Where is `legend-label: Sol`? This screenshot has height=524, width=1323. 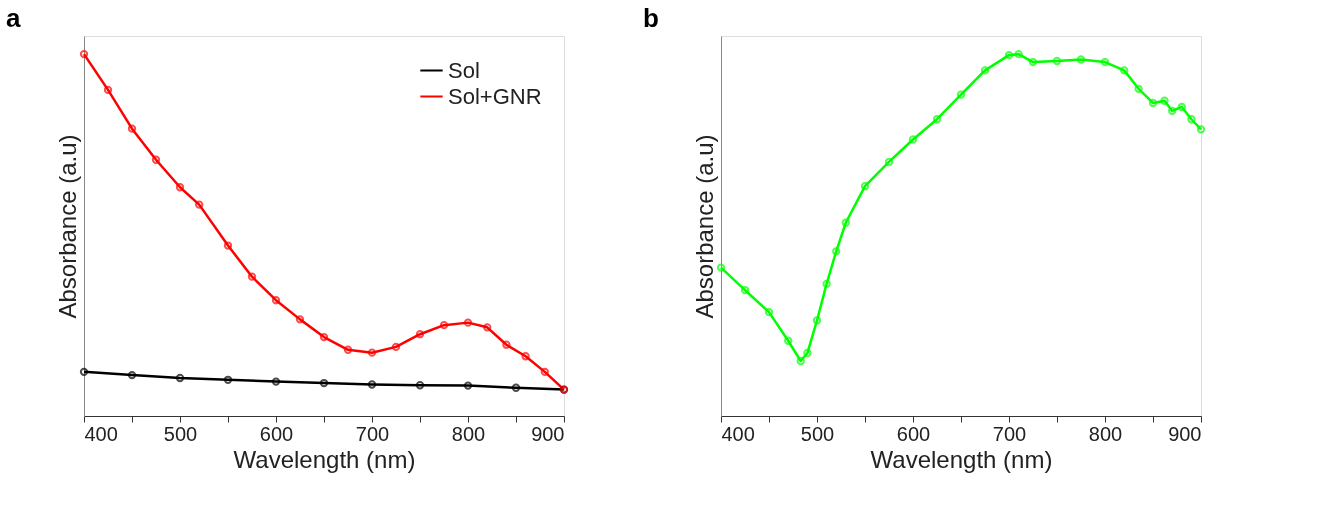
legend-label: Sol is located at coordinates (464, 70).